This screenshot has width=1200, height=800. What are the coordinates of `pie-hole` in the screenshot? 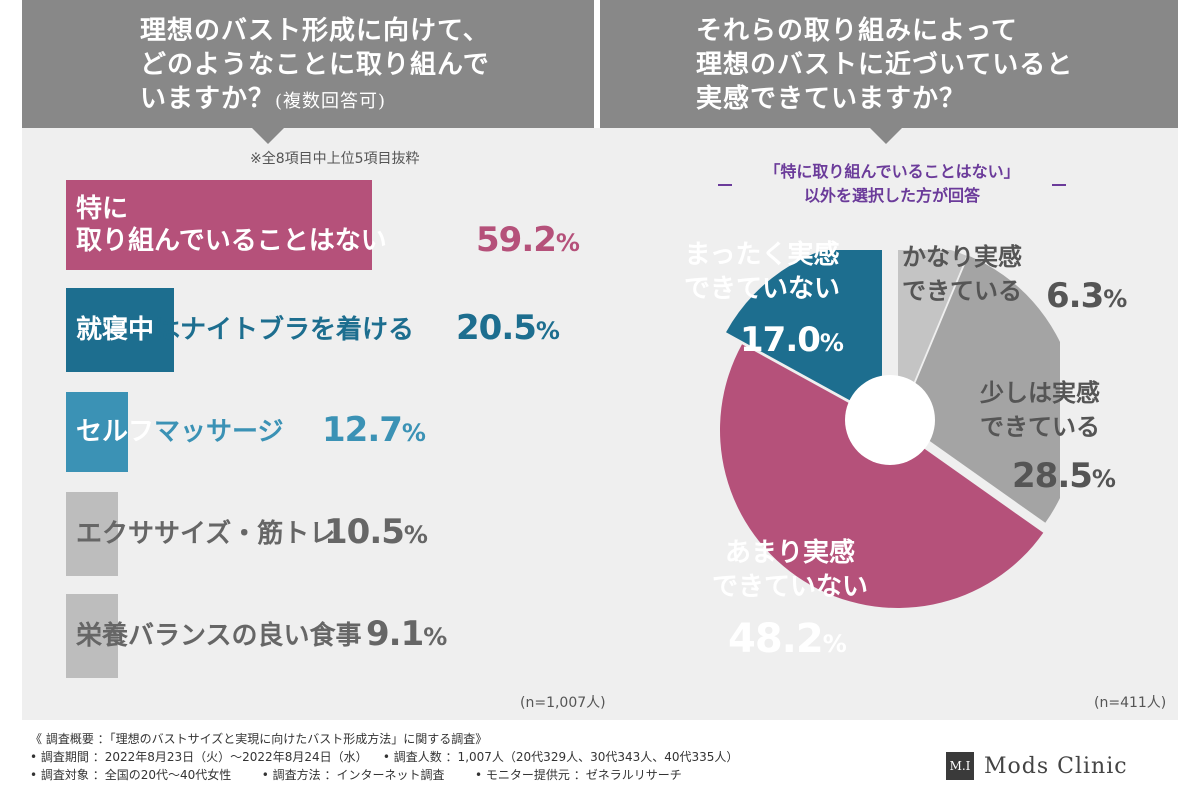 It's located at (890, 420).